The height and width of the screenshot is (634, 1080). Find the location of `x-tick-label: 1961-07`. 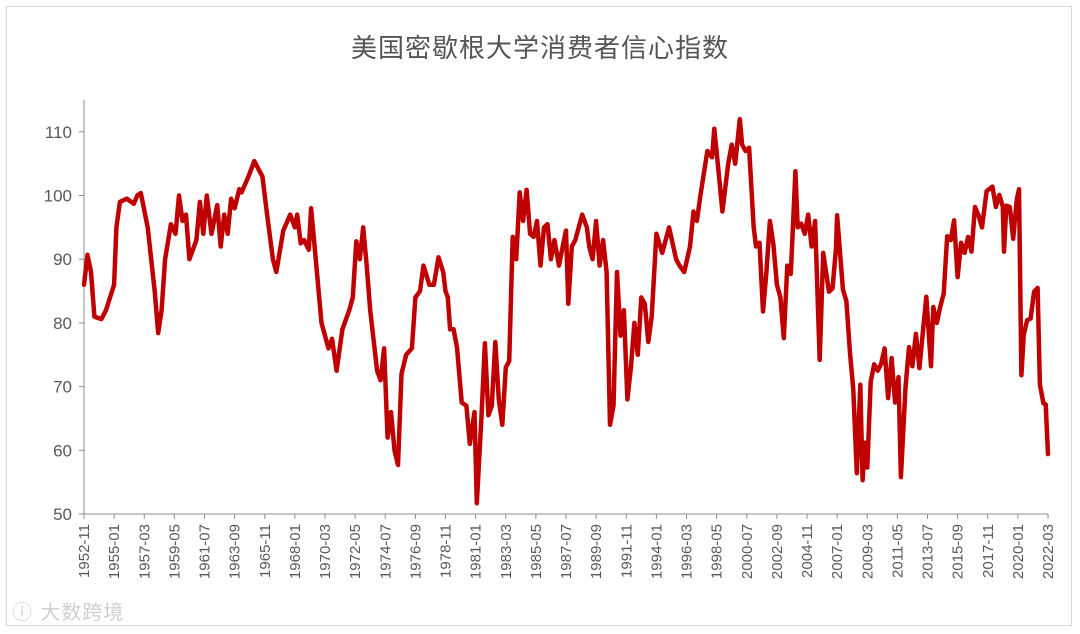

x-tick-label: 1961-07 is located at coordinates (205, 551).